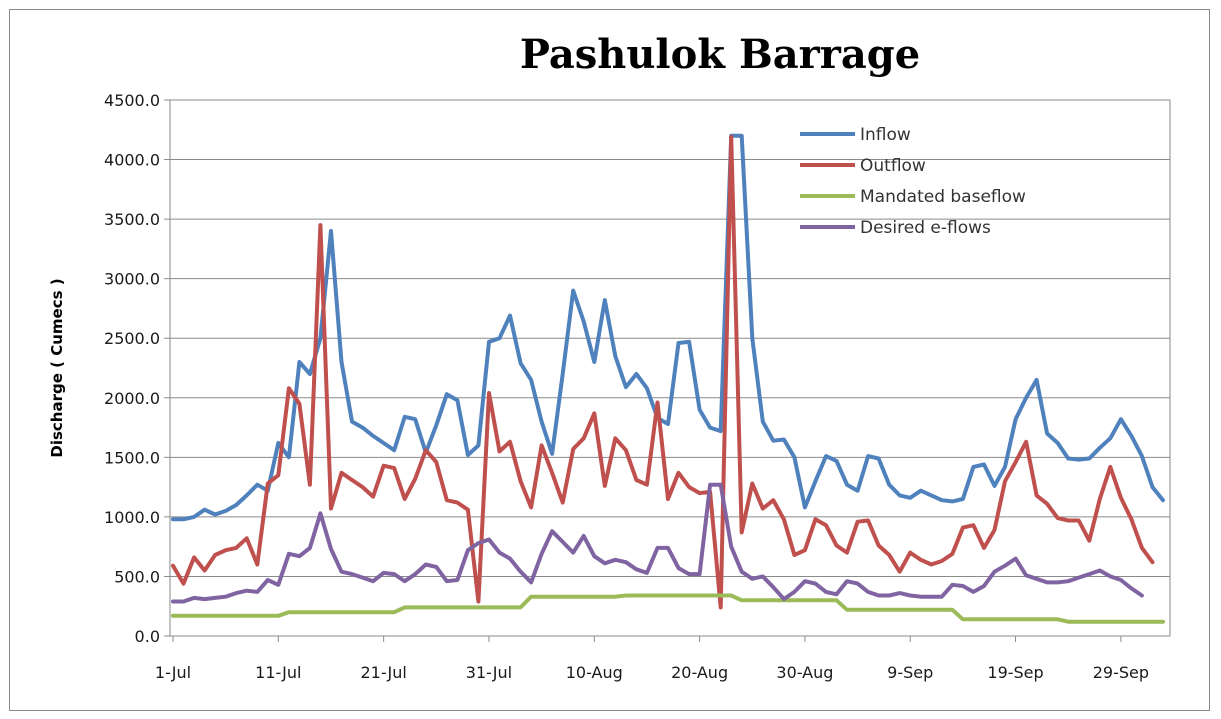  I want to click on y-tick-label: 2000.0, so click(132, 398).